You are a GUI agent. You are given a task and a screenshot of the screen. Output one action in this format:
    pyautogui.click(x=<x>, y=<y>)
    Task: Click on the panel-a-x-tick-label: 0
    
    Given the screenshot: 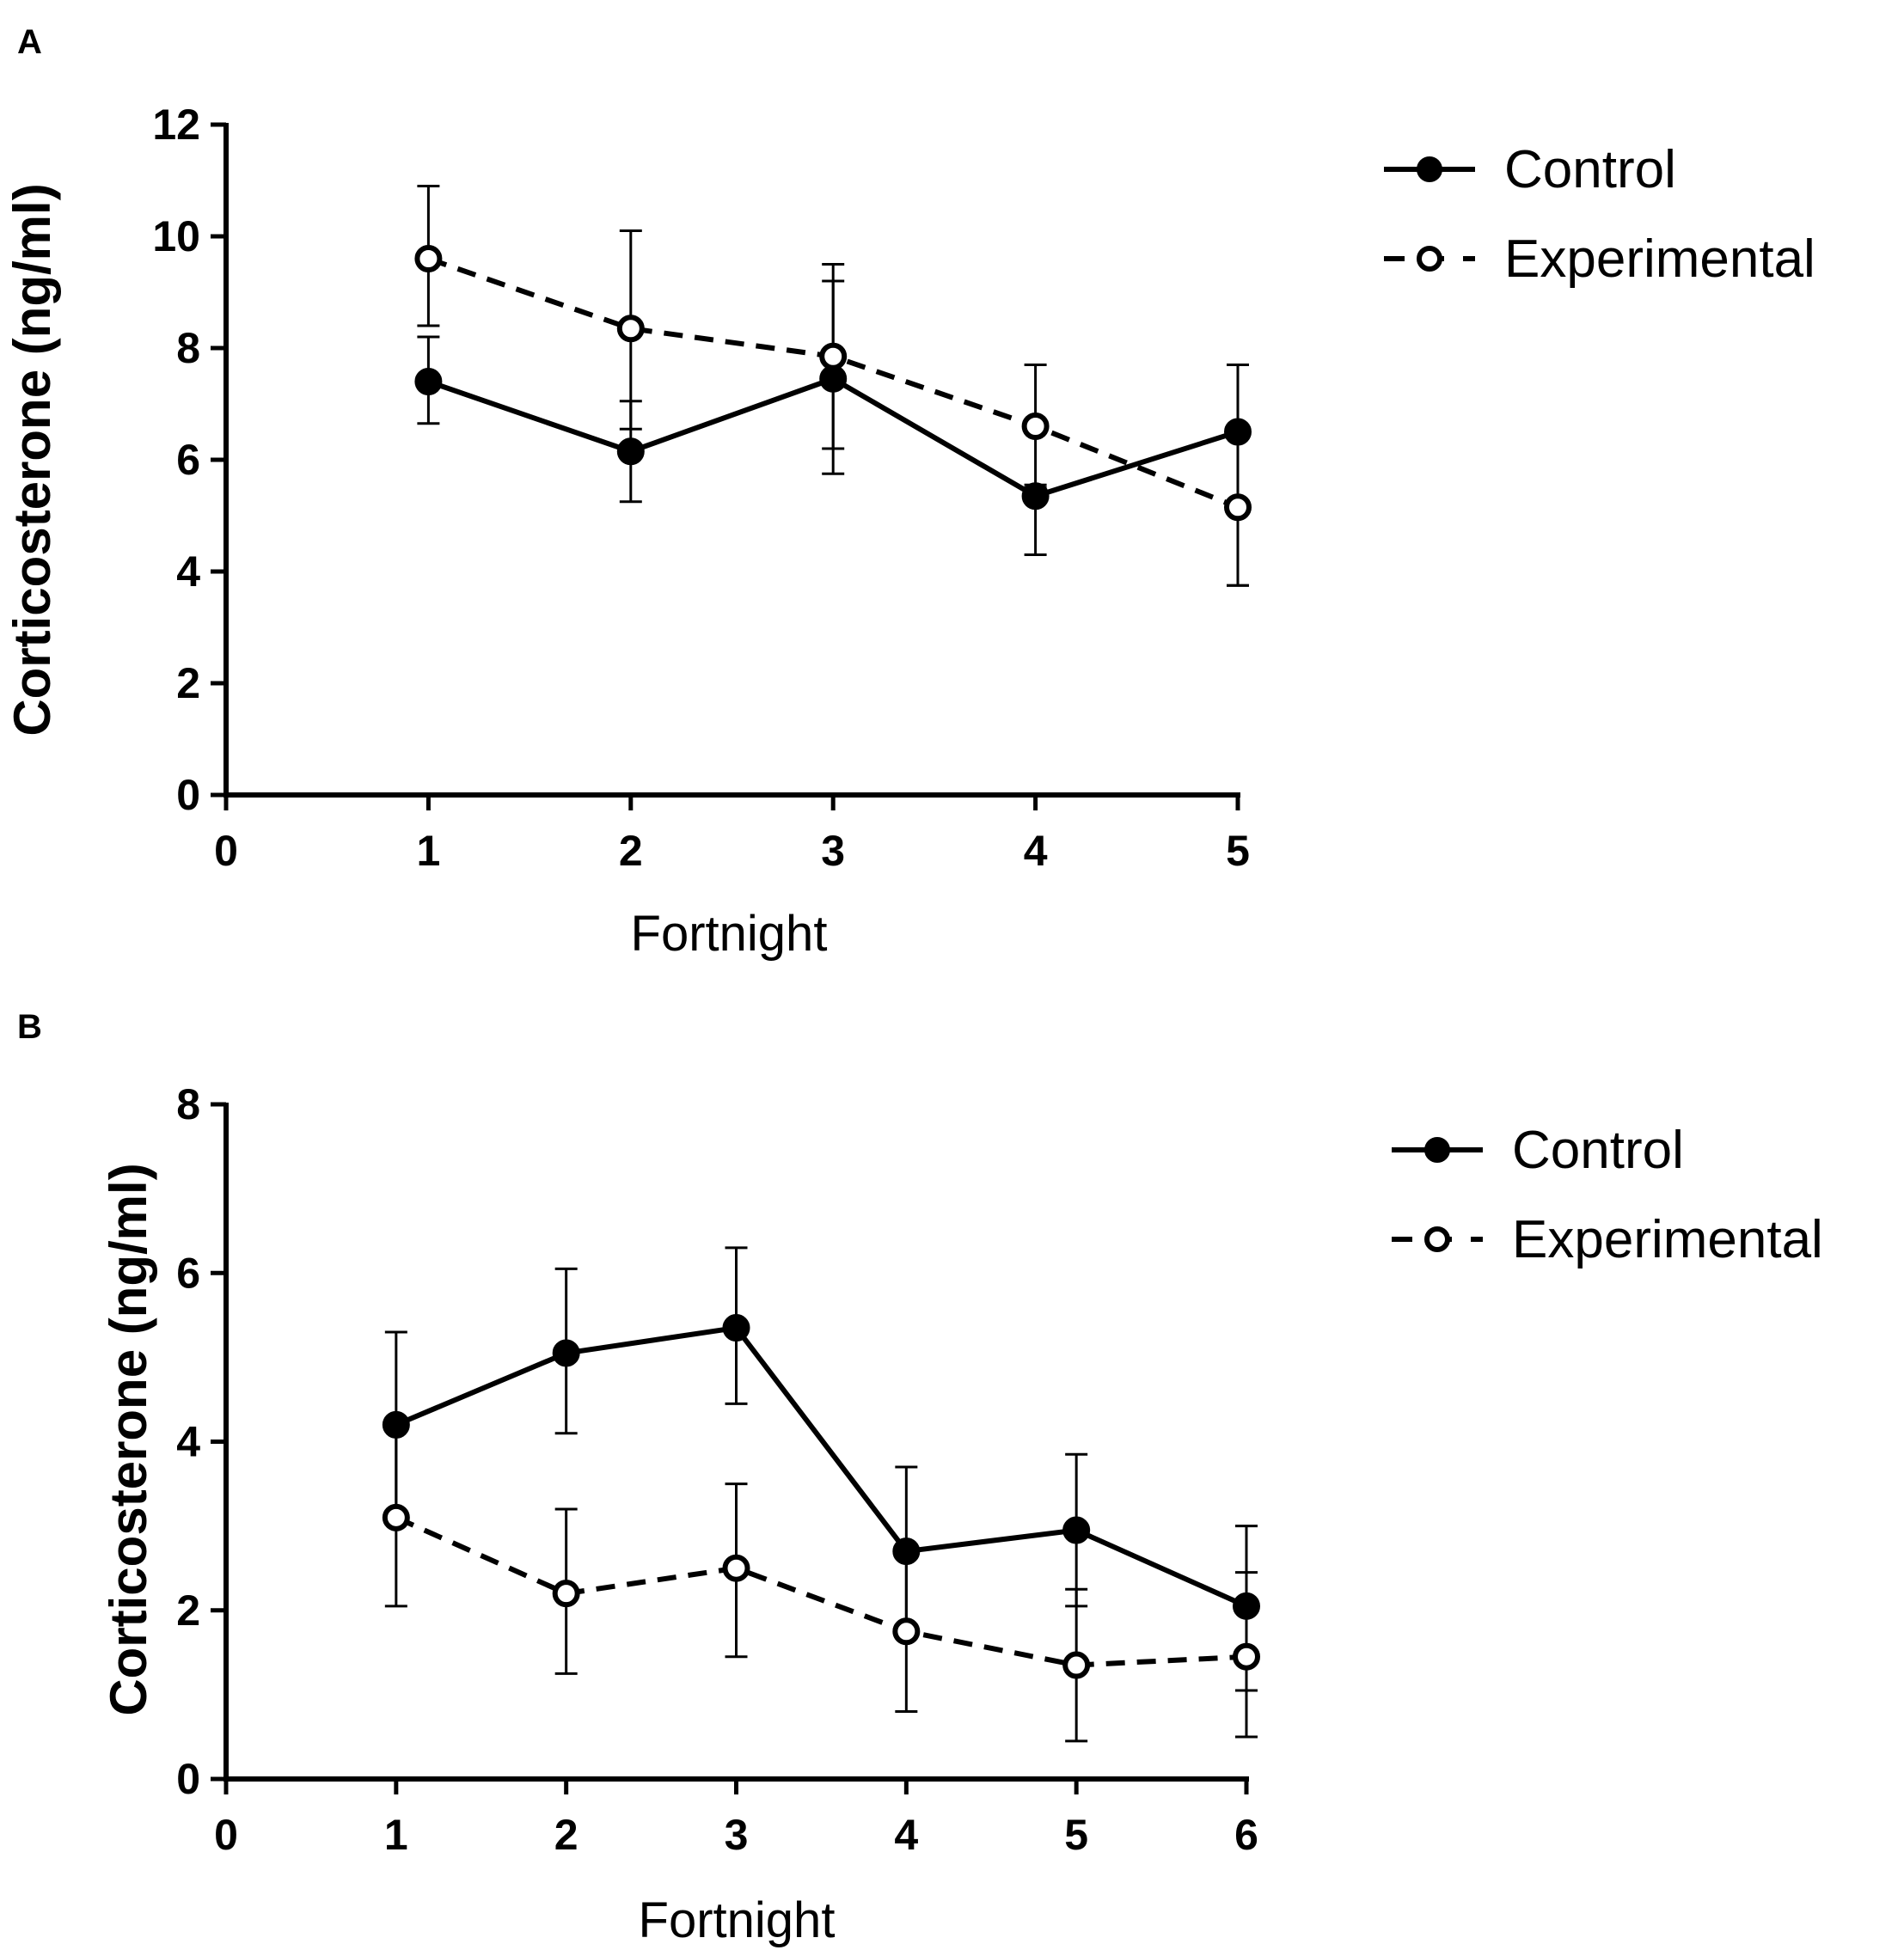 What is the action you would take?
    pyautogui.click(x=226, y=851)
    